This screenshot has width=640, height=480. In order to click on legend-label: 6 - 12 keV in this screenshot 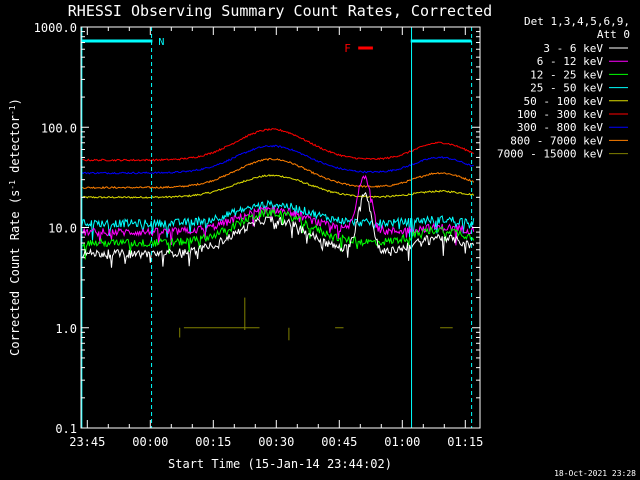, I will do `click(570, 61)`.